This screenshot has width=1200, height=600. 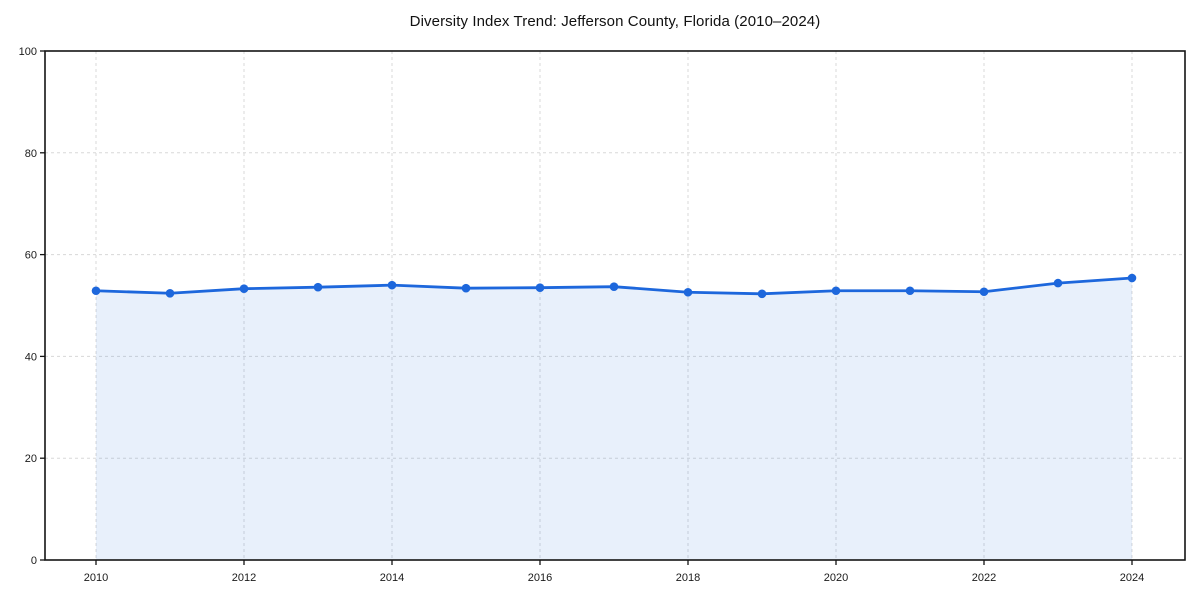 I want to click on x-tick-label: 2020, so click(x=836, y=578).